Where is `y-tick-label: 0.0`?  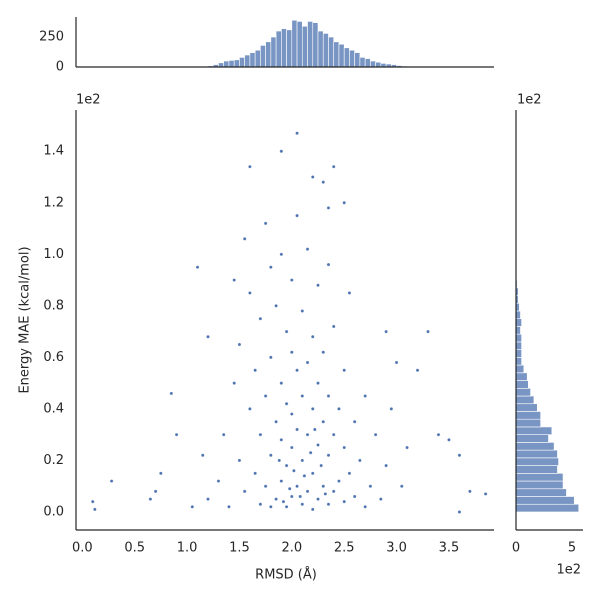 y-tick-label: 0.0 is located at coordinates (53, 511).